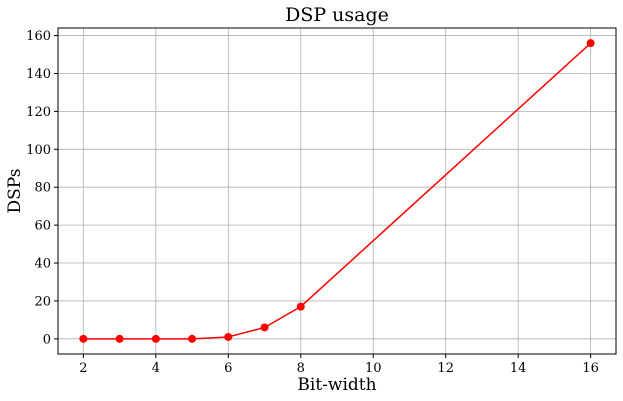  I want to click on x-tick-label: 2, so click(83, 368).